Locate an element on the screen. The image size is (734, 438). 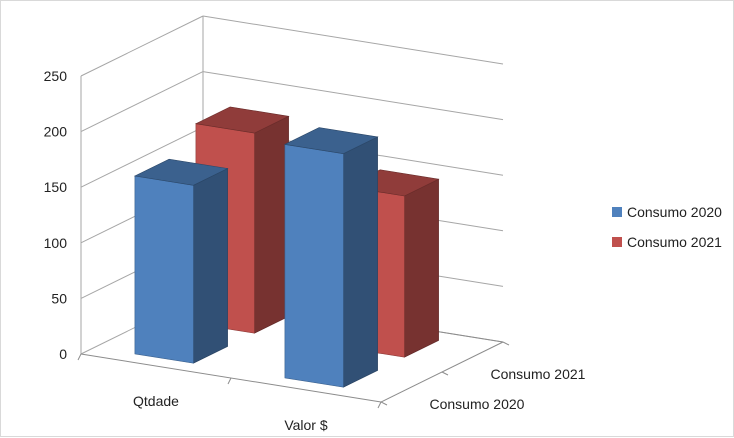
y-tick-label: 150 is located at coordinates (56, 187).